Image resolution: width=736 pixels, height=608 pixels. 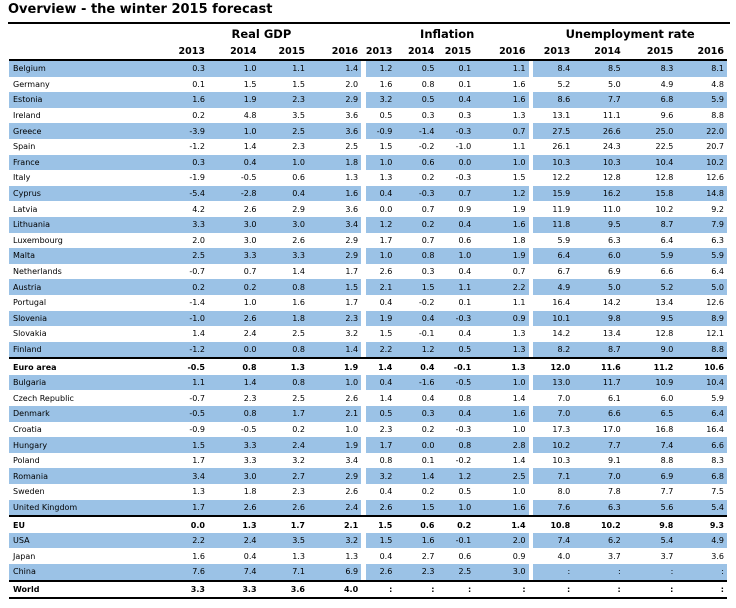 I want to click on country-name: Japan, so click(x=85, y=556).